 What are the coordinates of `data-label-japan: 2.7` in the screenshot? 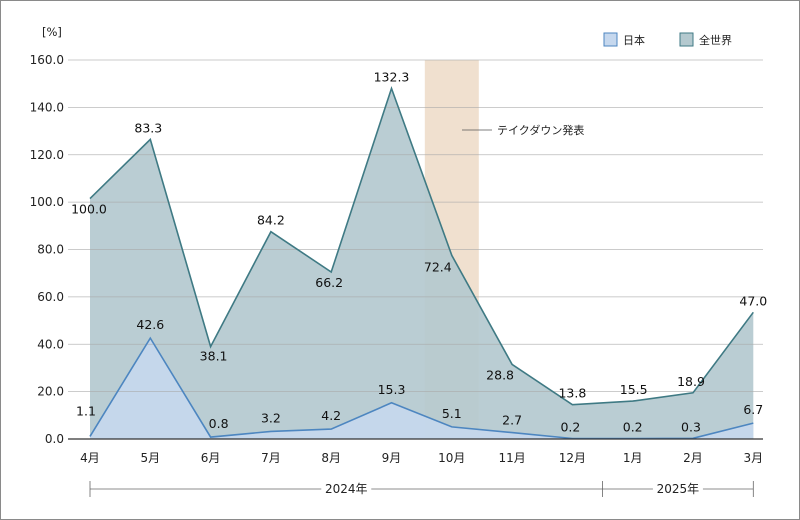 It's located at (512, 420).